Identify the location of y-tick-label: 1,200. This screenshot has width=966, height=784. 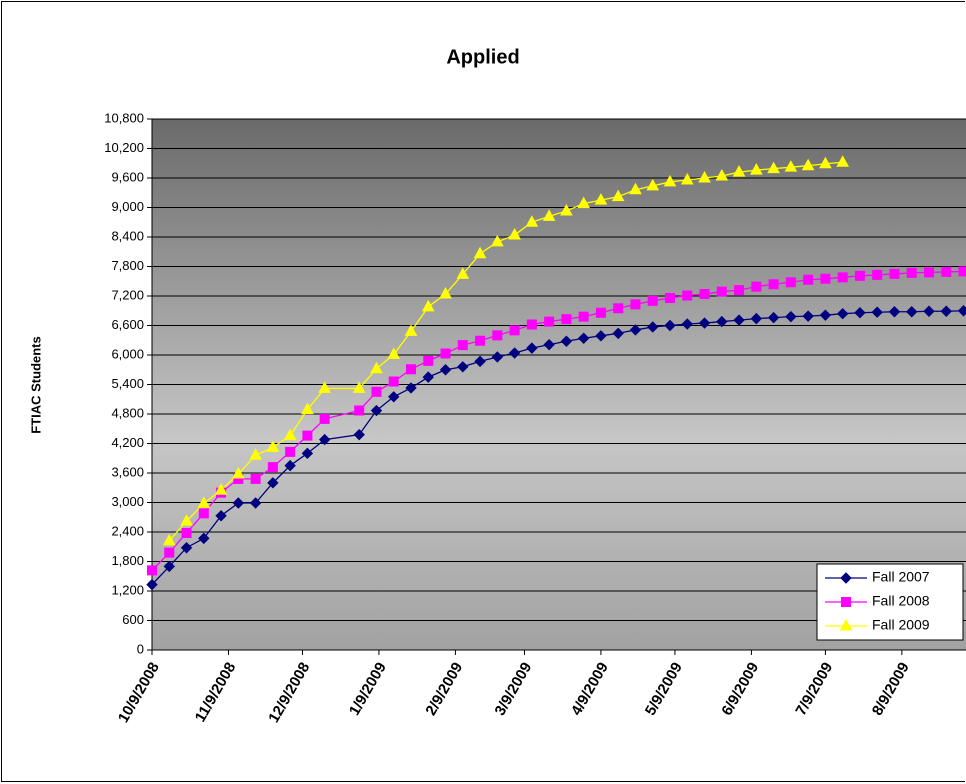
(127, 589).